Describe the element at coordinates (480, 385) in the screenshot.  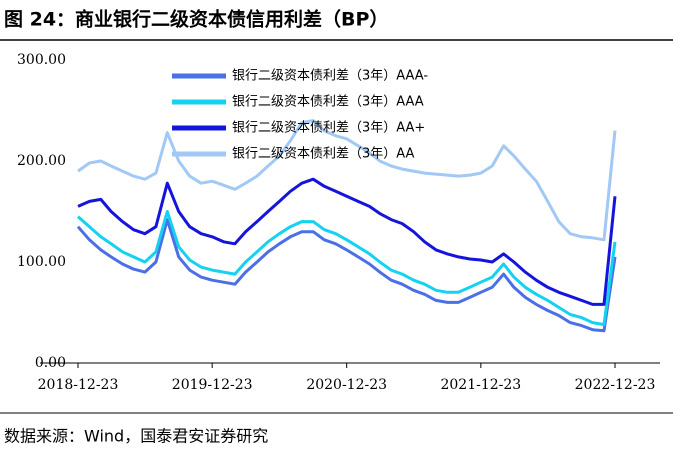
I see `x-tick-label: 2021-12-23` at that location.